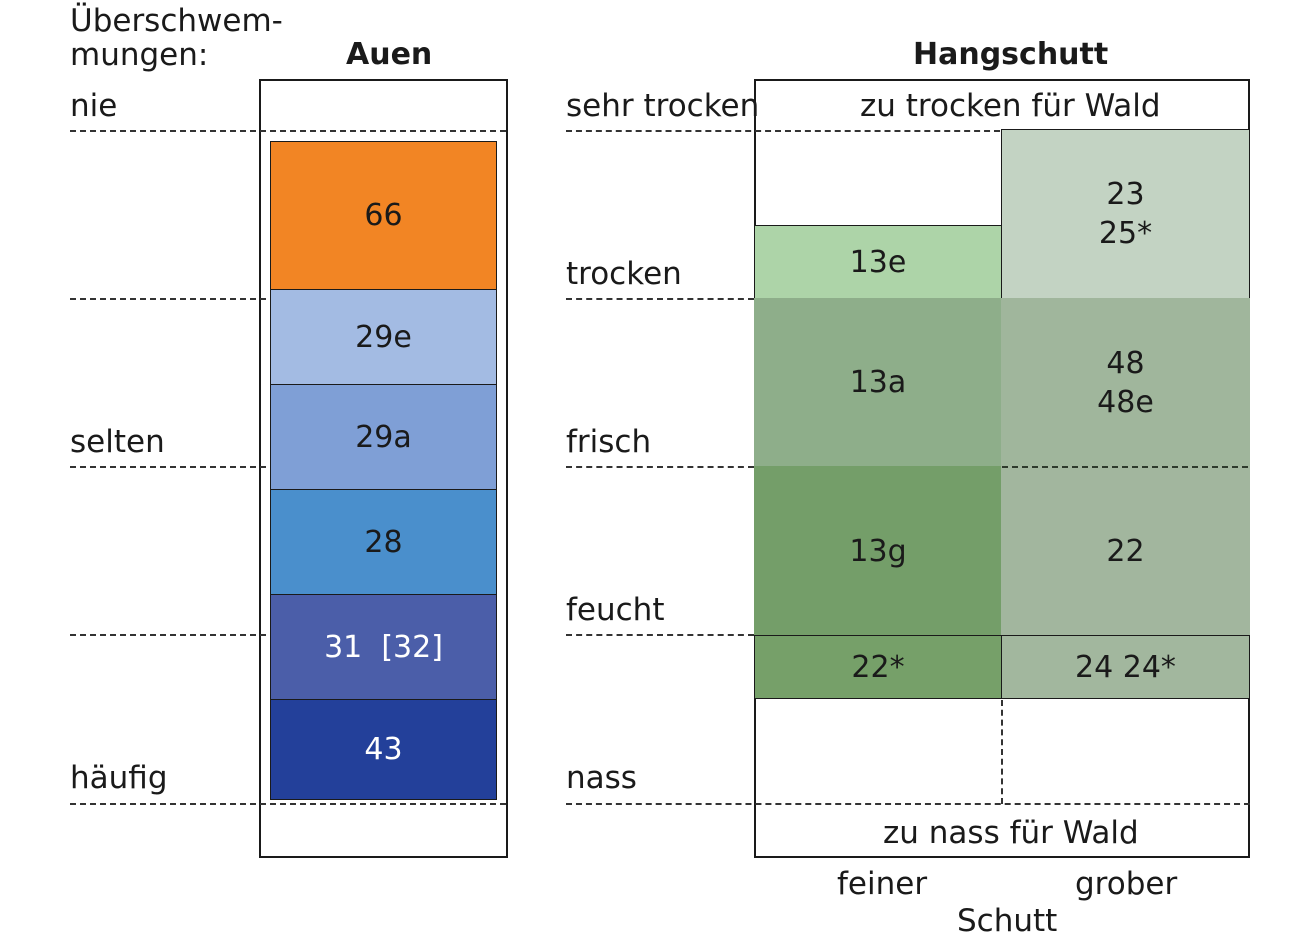  What do you see at coordinates (878, 382) in the screenshot?
I see `unit-13a: 13a` at bounding box center [878, 382].